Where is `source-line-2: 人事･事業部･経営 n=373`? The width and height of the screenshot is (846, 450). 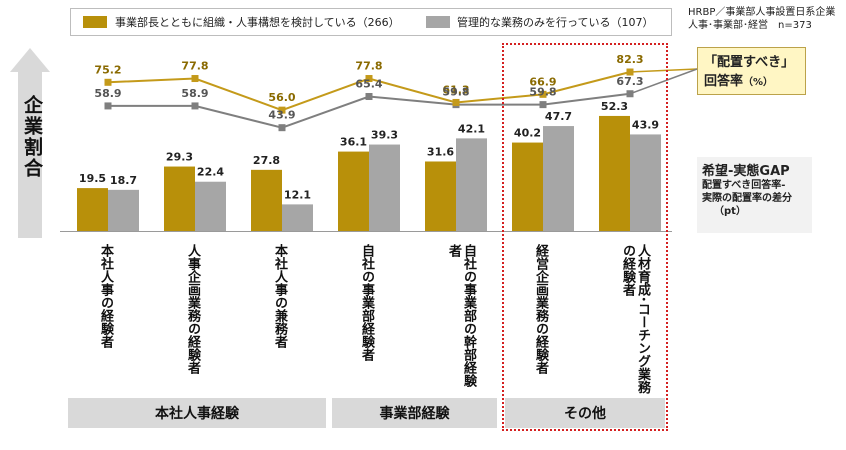 source-line-2: 人事･事業部･経営 n=373 is located at coordinates (750, 25).